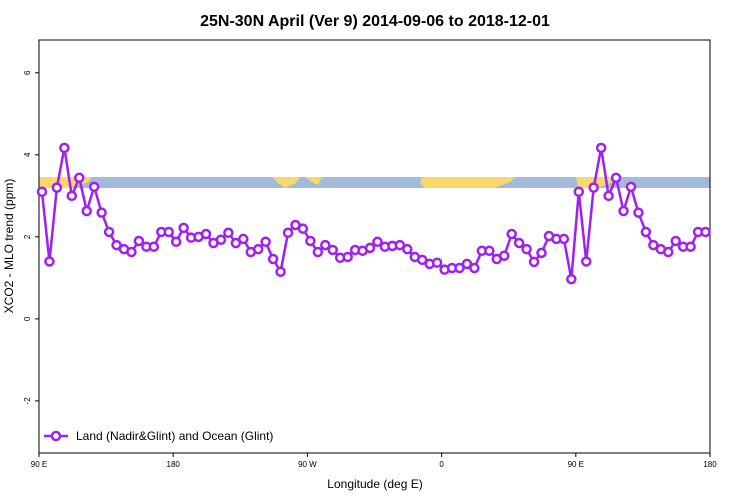  Describe the element at coordinates (27, 401) in the screenshot. I see `y-tick-label: -2` at that location.